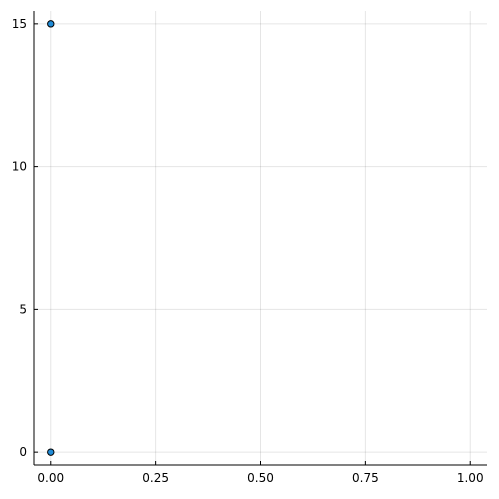 This screenshot has height=499, width=499. I want to click on x-tick-label: 0.75, so click(365, 478).